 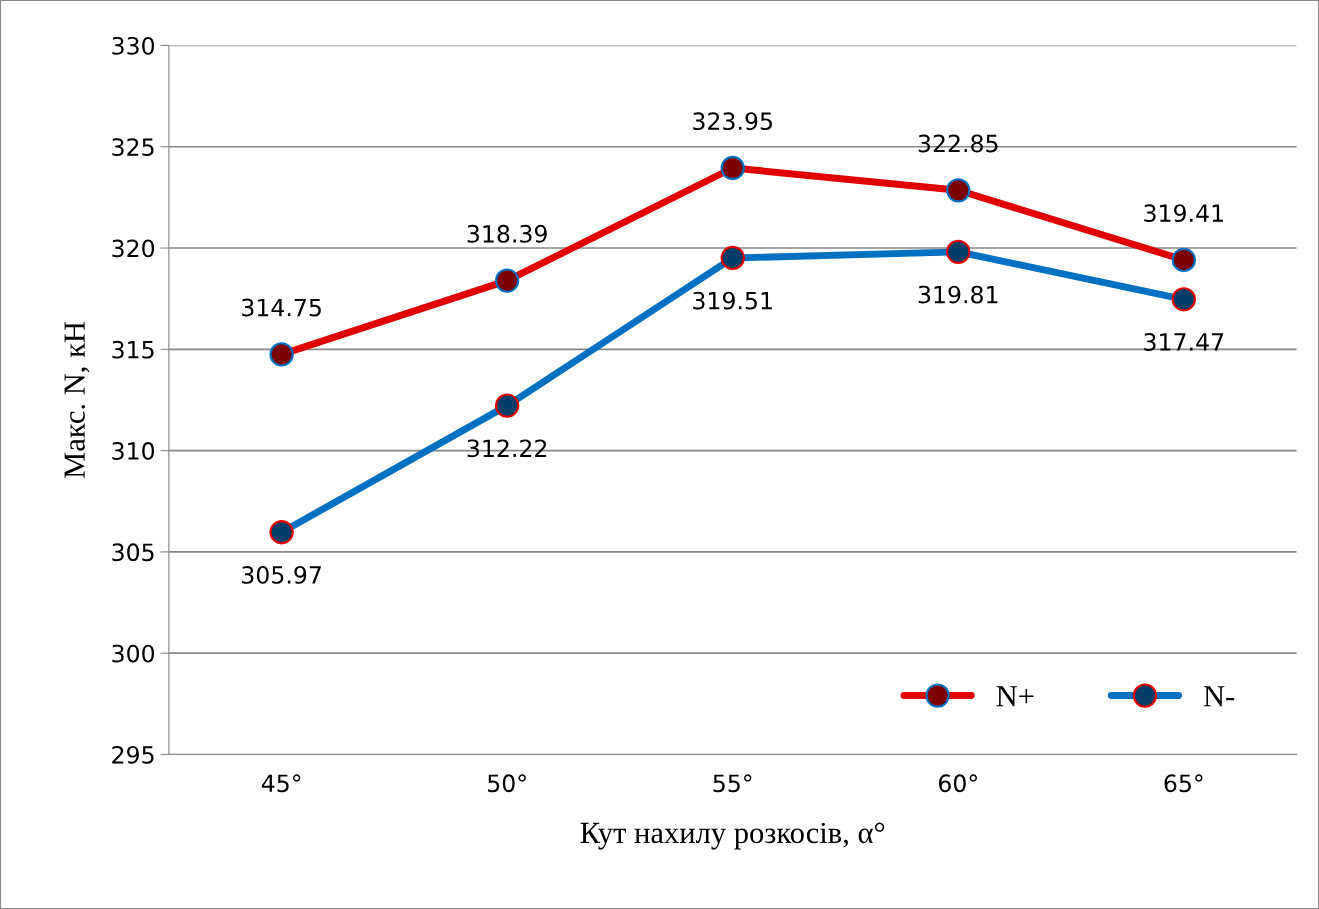 I want to click on x-tick-label: 50°, so click(x=507, y=783).